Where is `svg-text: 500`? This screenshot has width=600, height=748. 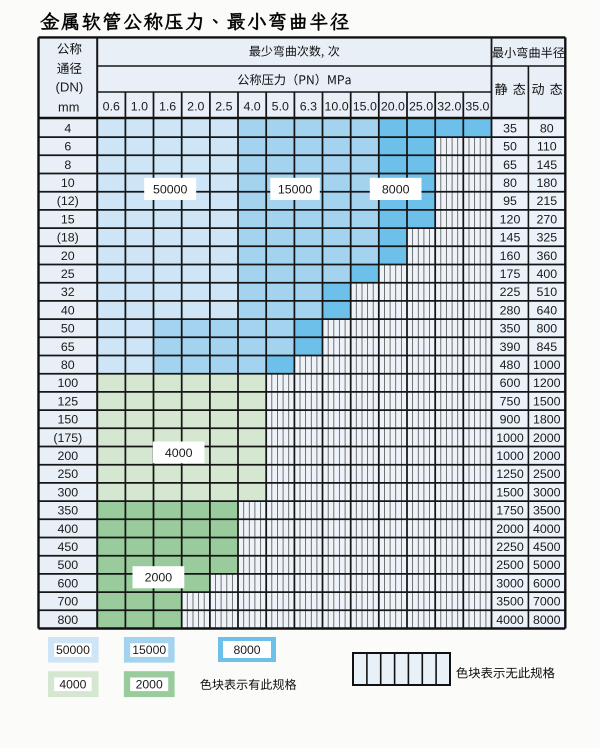
svg-text: 500 is located at coordinates (67, 565).